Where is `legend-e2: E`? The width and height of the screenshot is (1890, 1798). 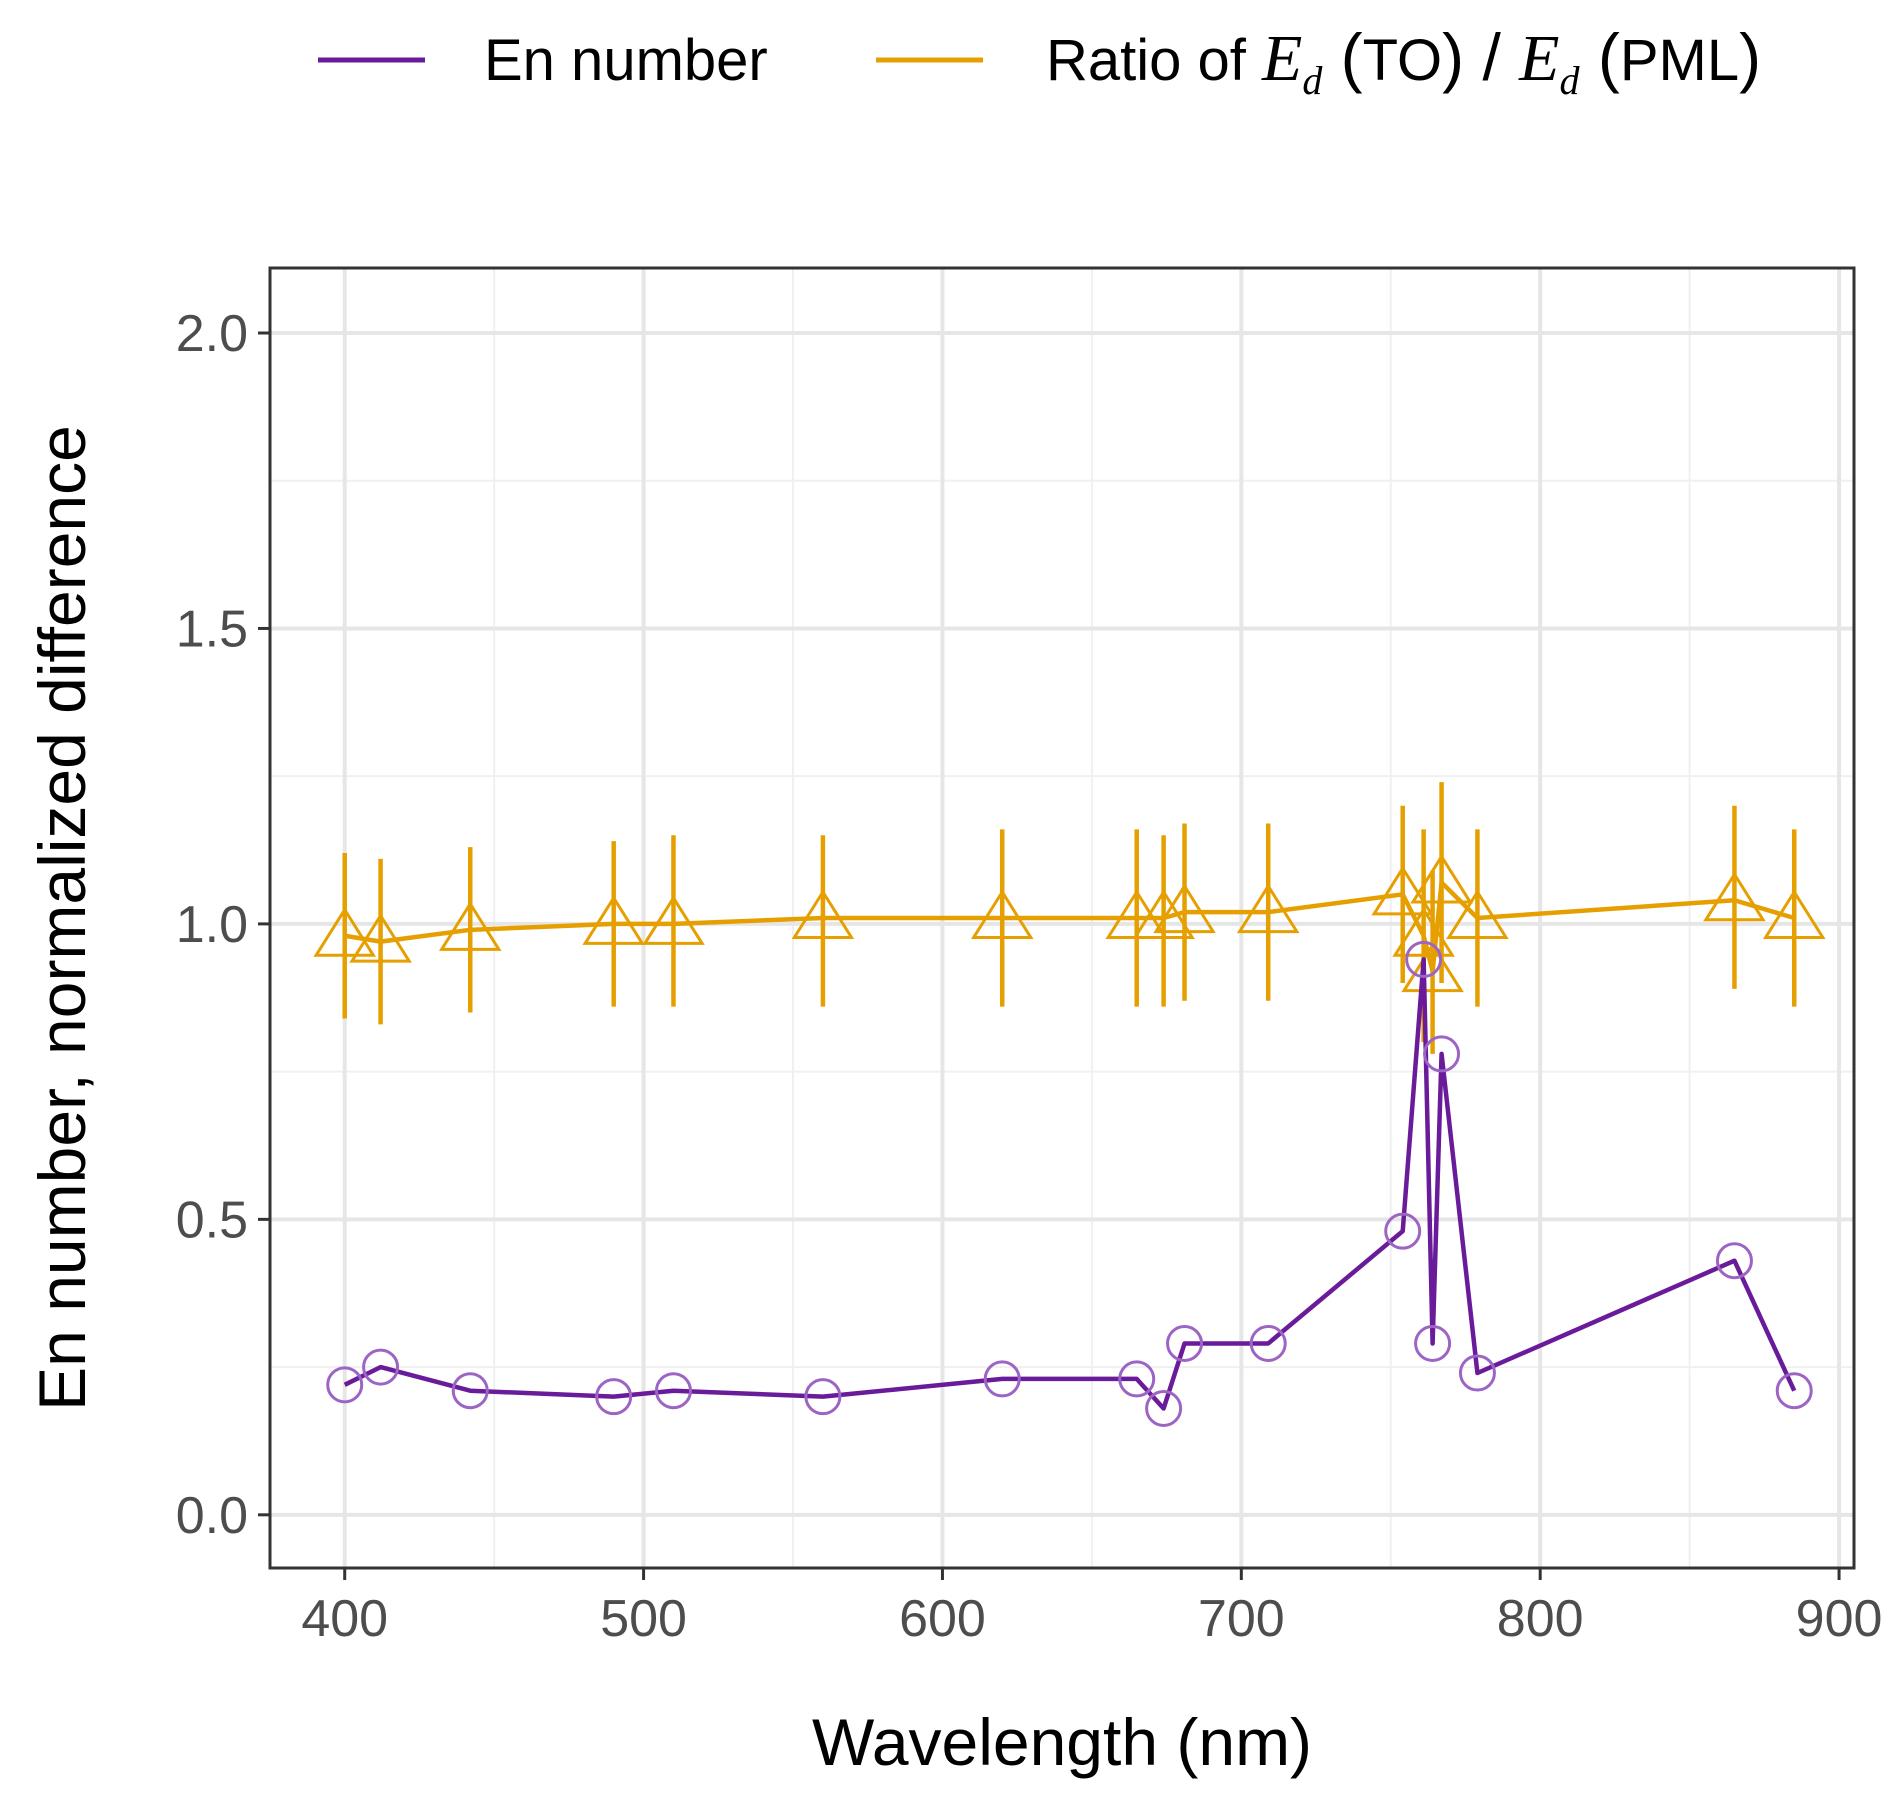
legend-e2: E is located at coordinates (1538, 58).